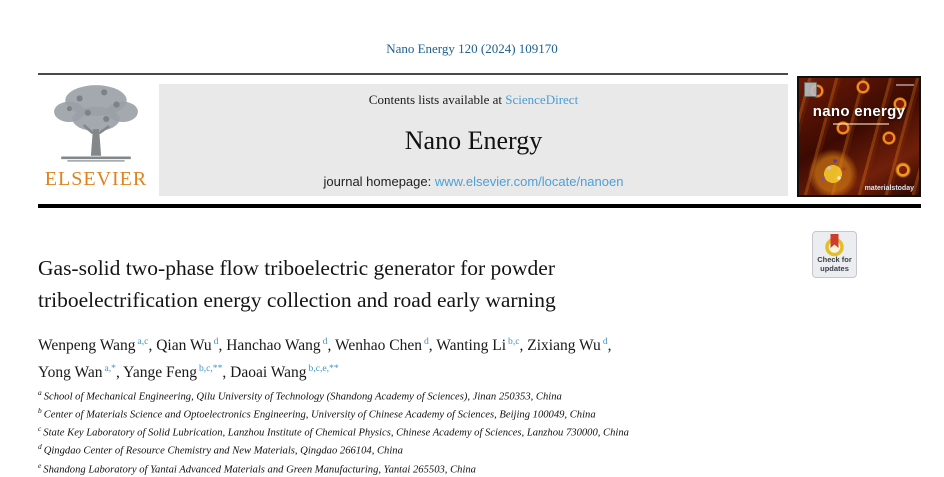  What do you see at coordinates (96, 123) in the screenshot?
I see `elsevier-tree-icon` at bounding box center [96, 123].